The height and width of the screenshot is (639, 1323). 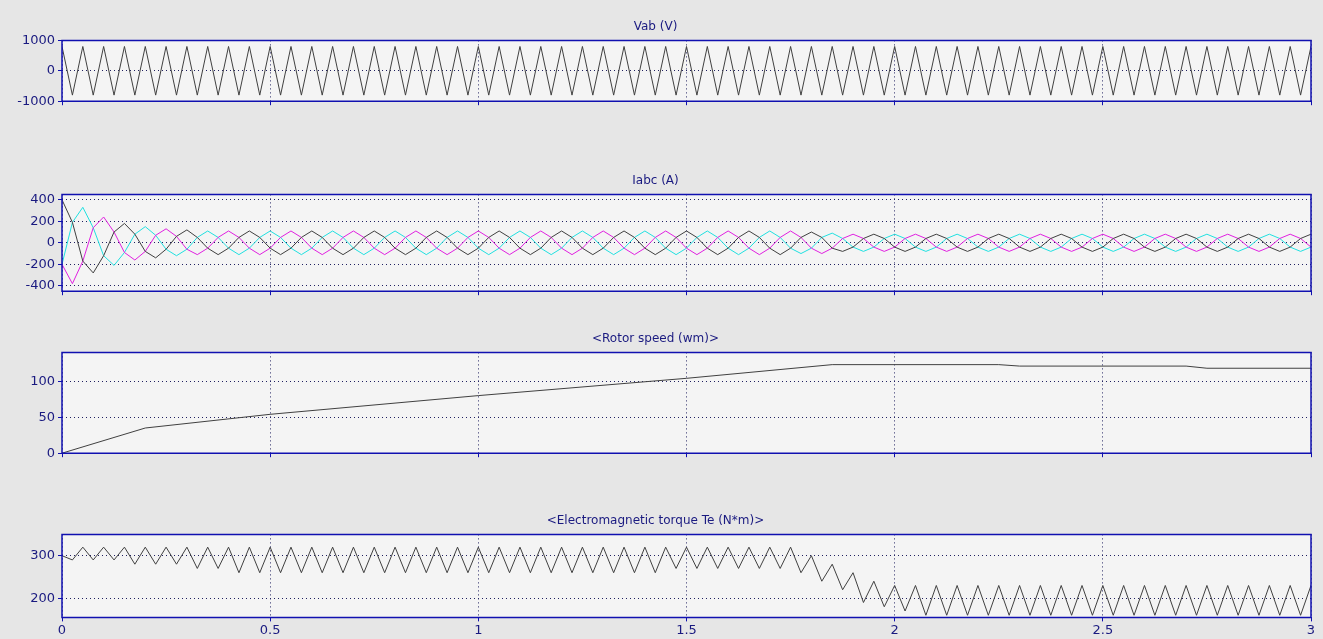 I want to click on y-tick-label: -400, so click(x=40, y=285).